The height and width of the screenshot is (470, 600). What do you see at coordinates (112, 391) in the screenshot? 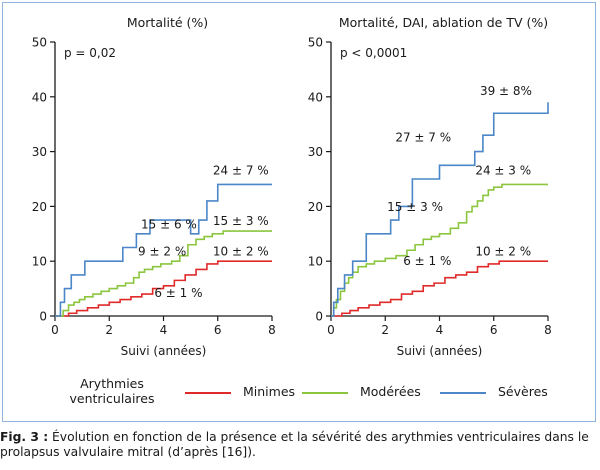
I see `legend-title: Arythmies ventriculaires` at bounding box center [112, 391].